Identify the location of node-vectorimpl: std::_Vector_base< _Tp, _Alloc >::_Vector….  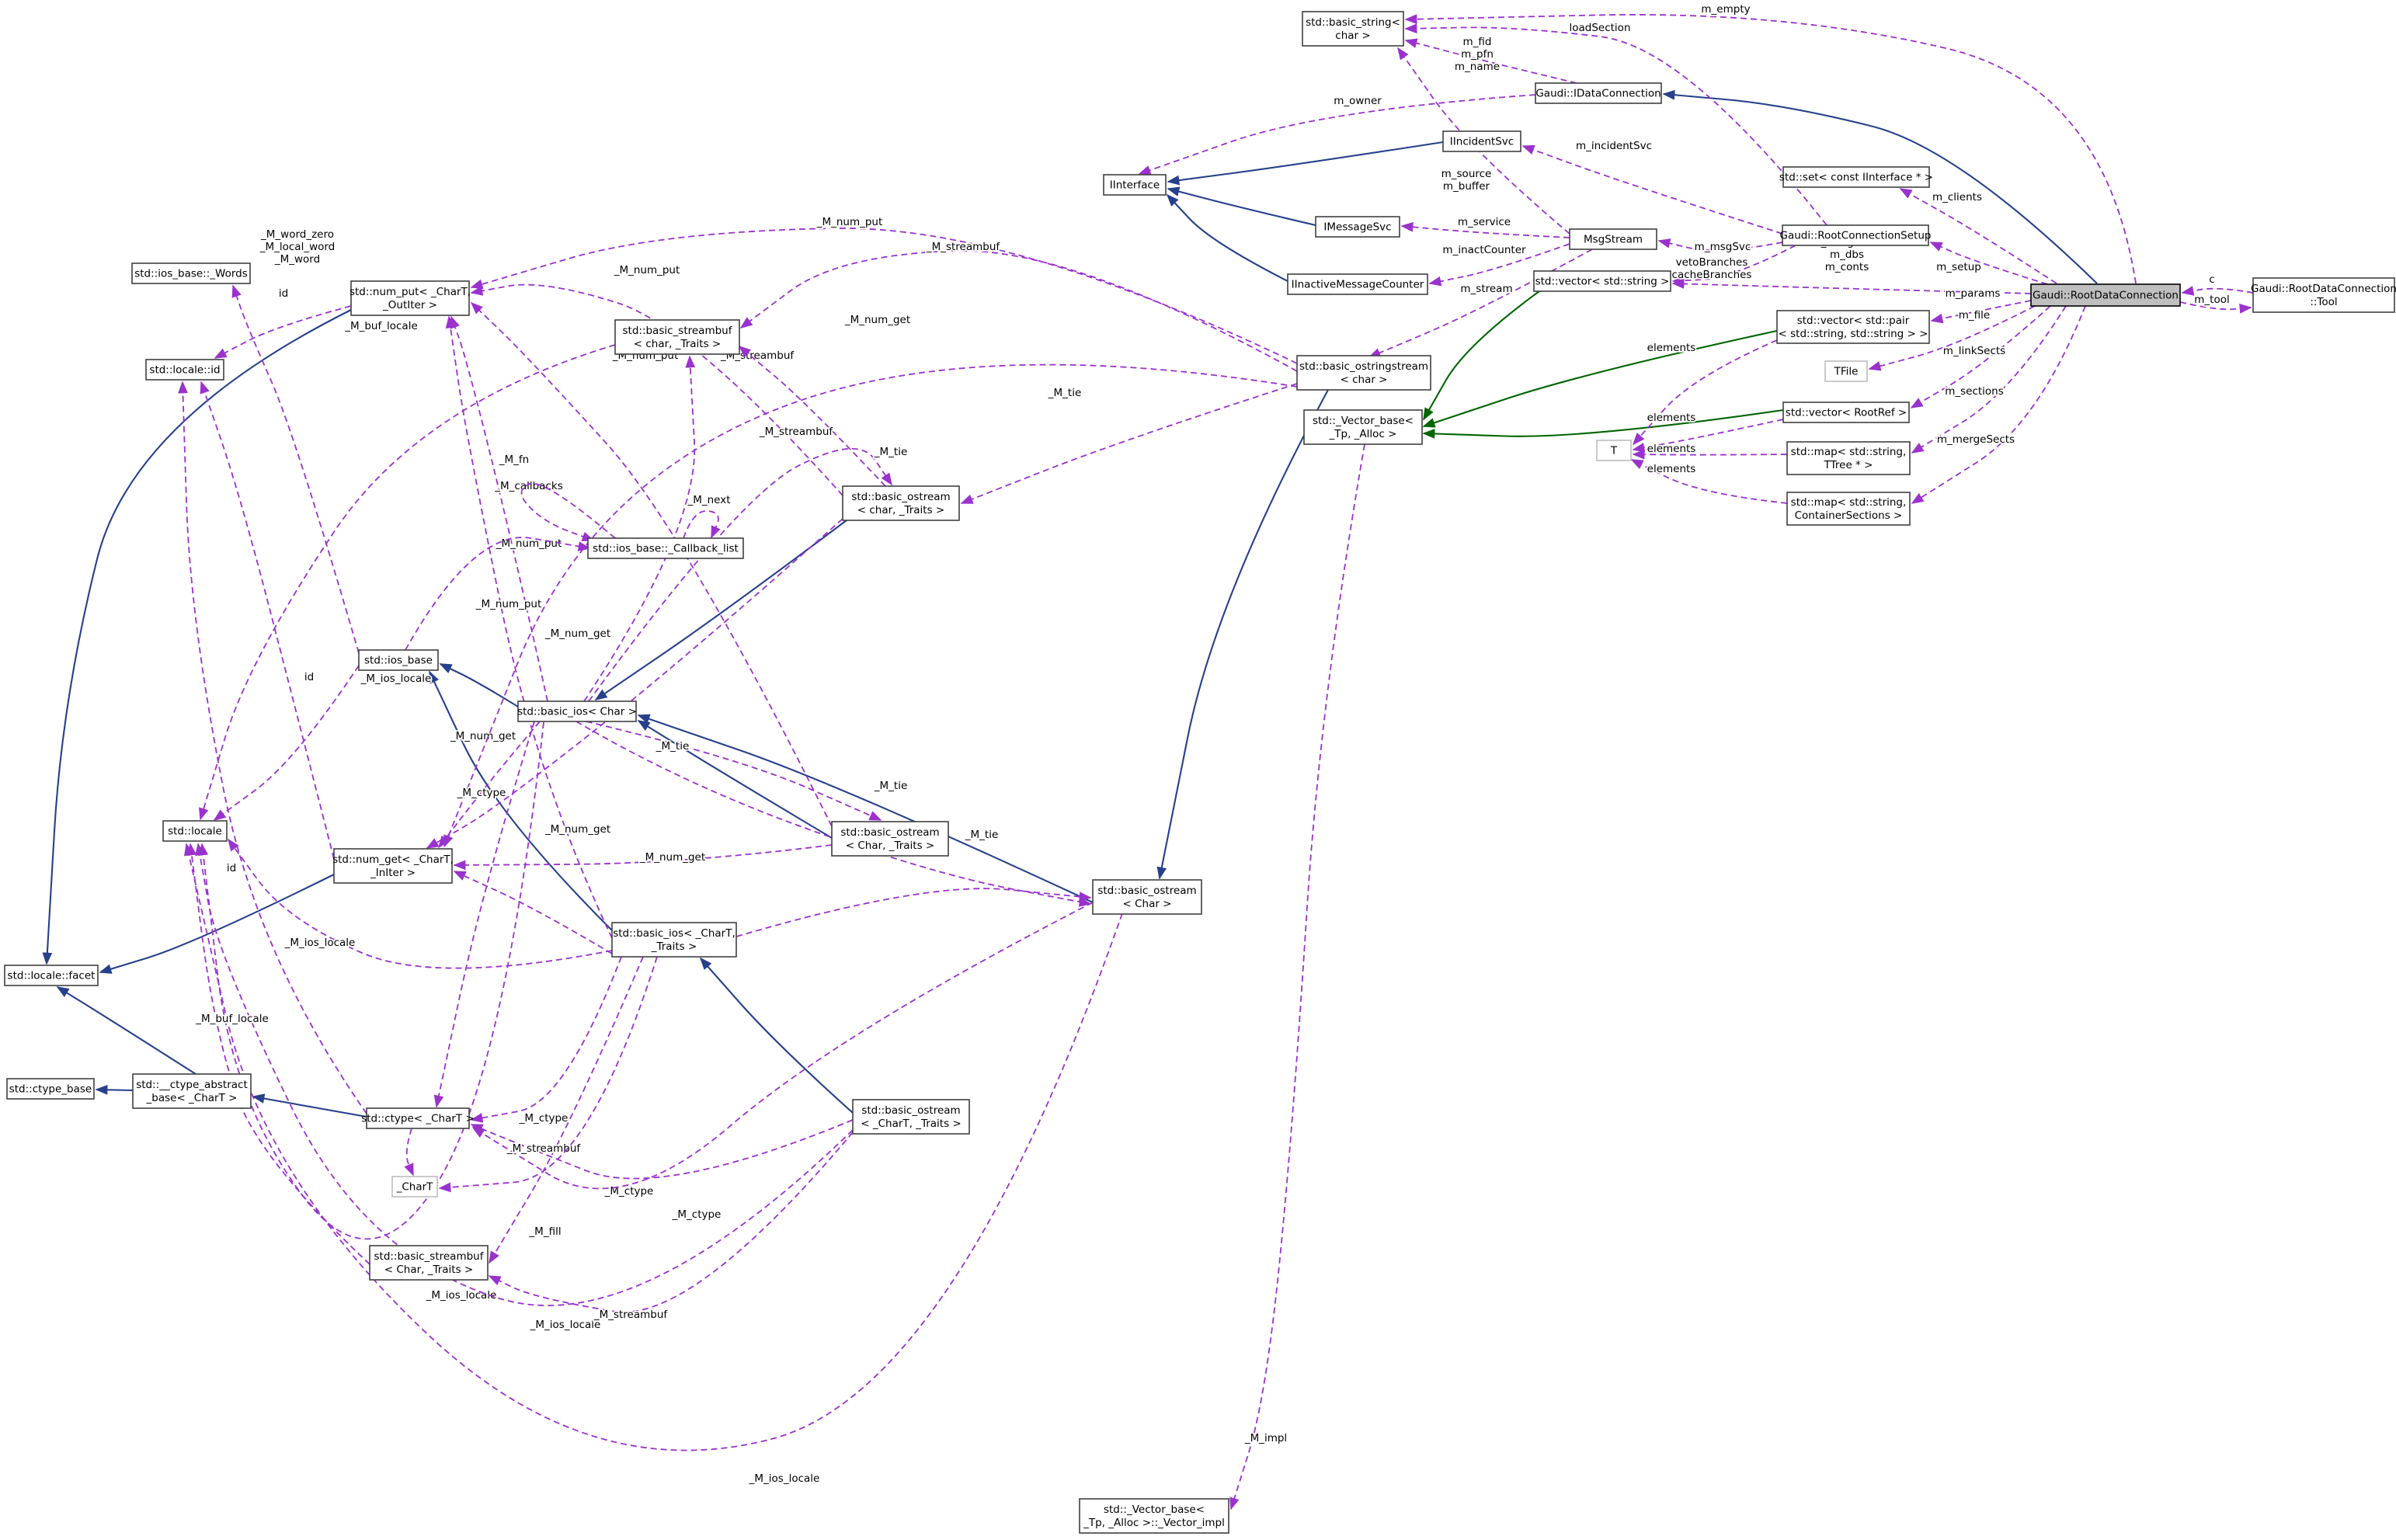
(1154, 1516).